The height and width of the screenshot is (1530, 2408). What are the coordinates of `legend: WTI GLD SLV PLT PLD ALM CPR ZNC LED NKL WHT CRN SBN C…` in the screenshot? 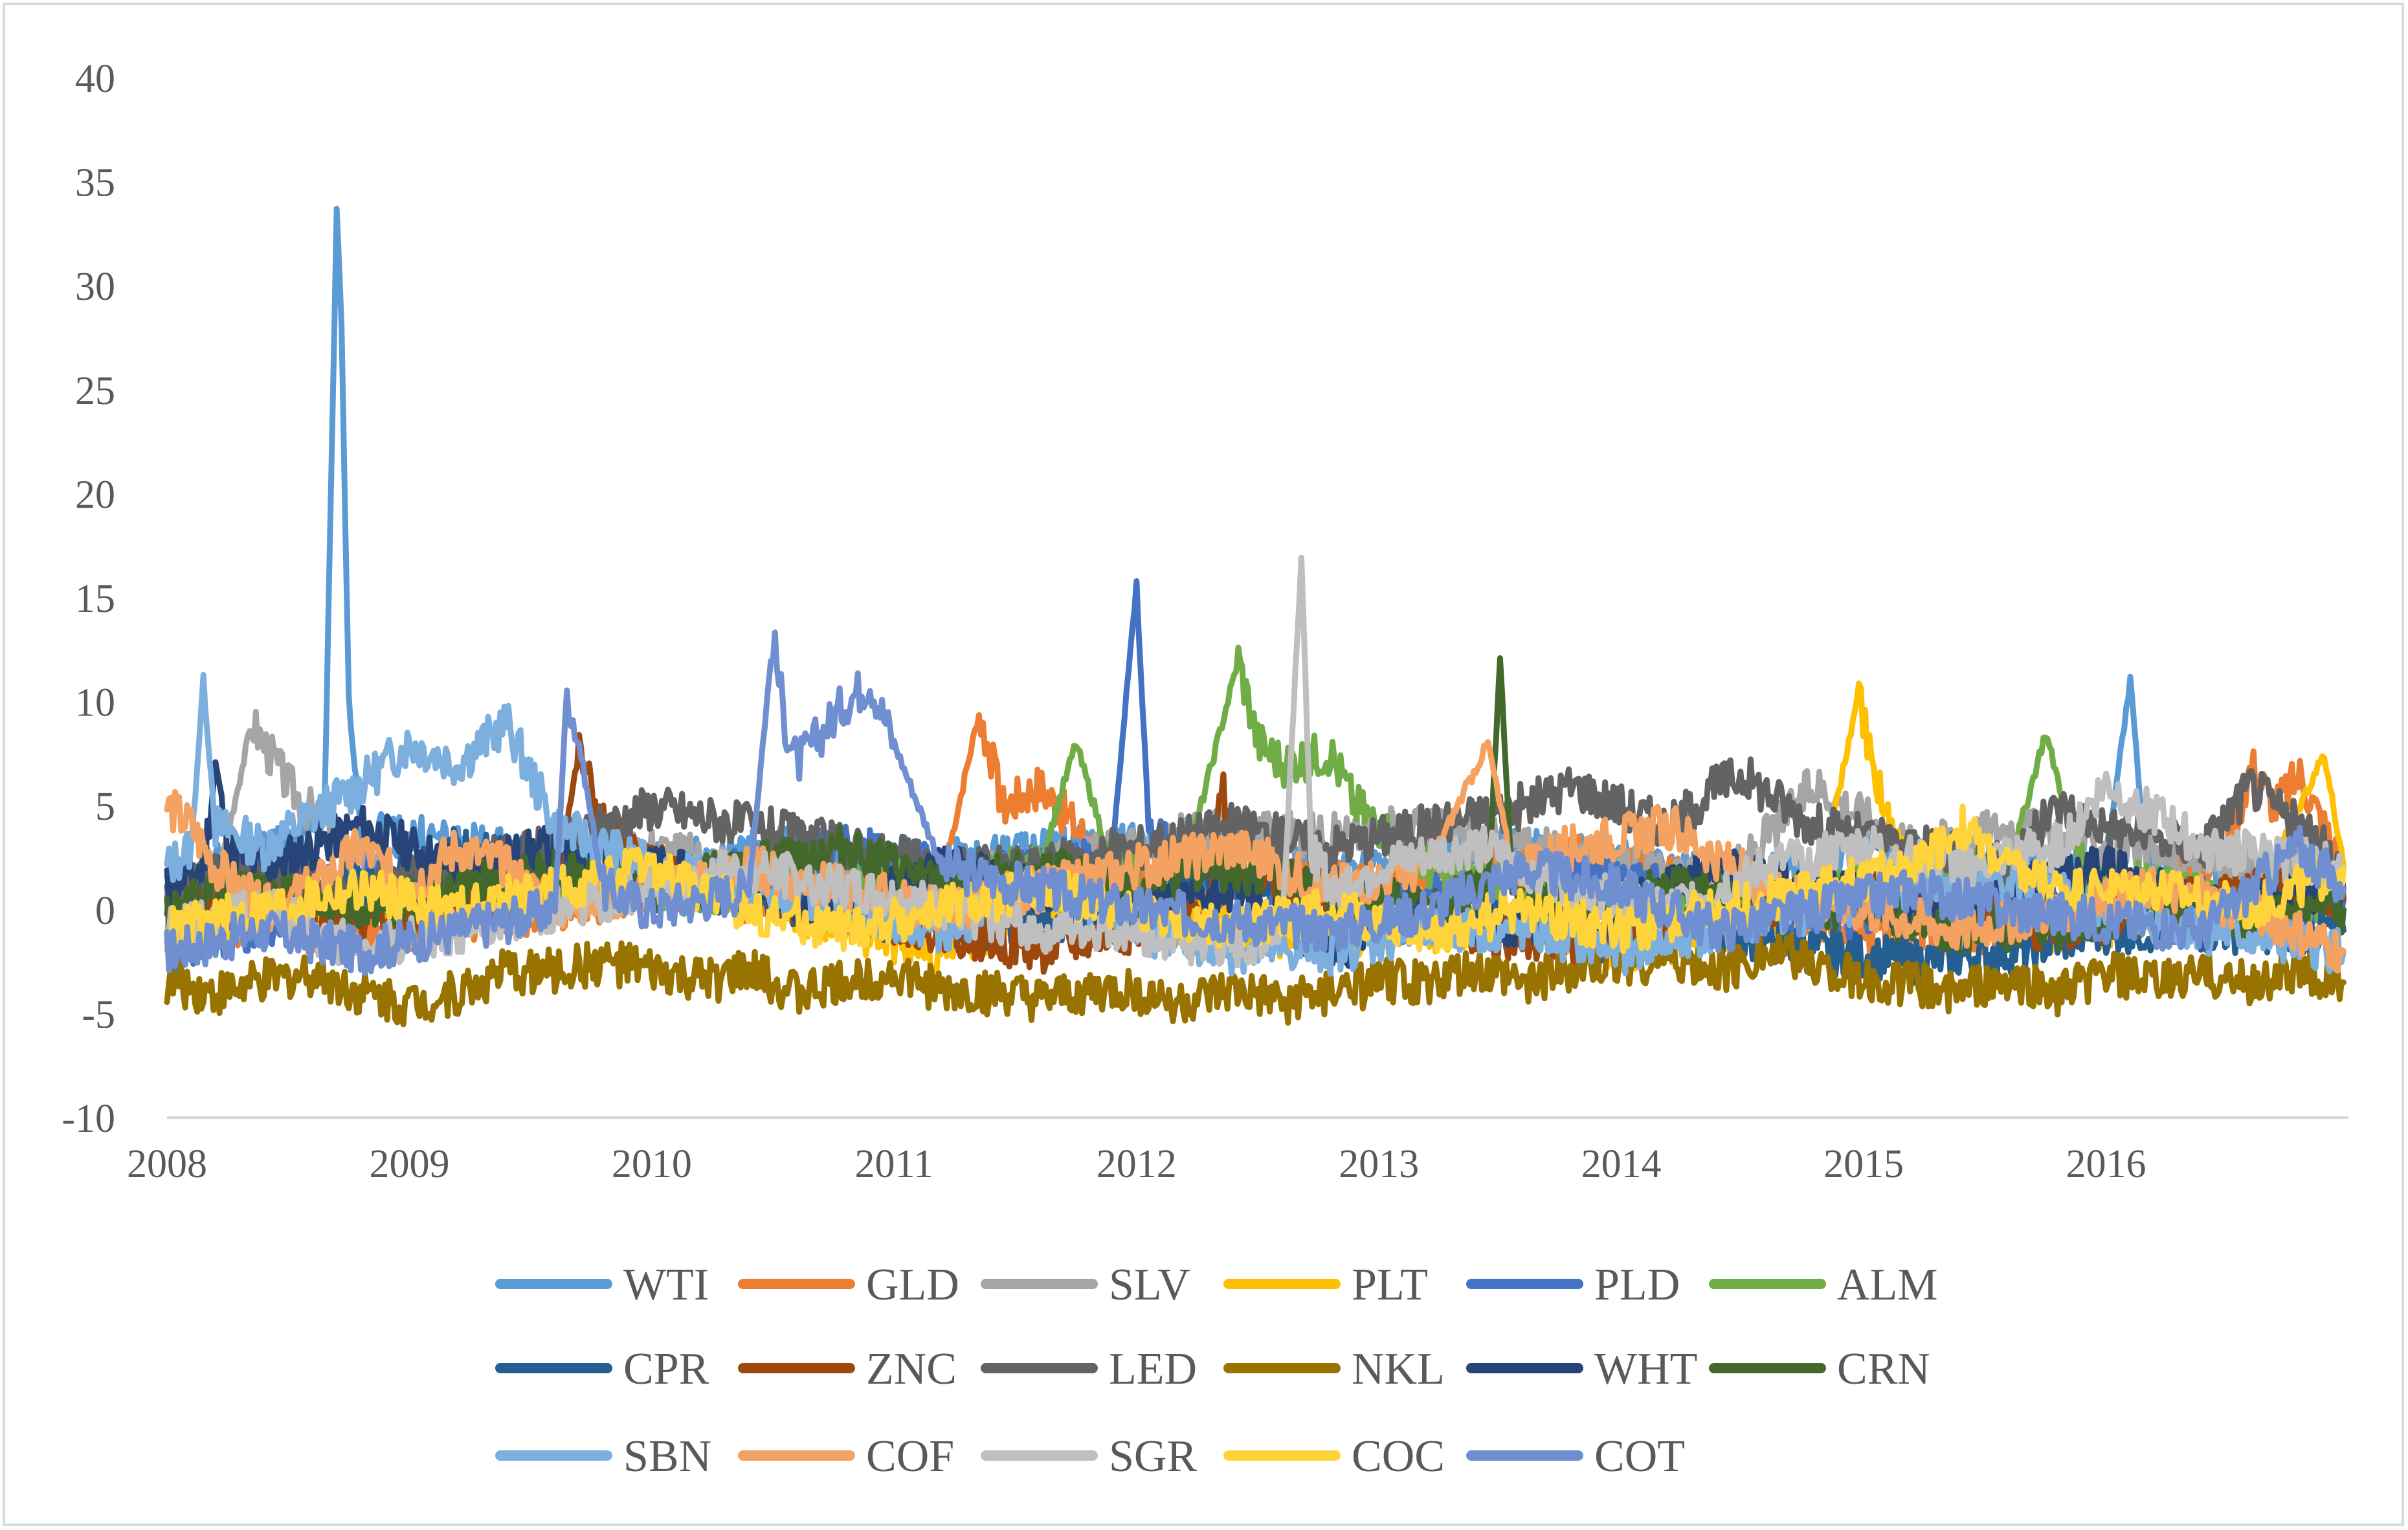 It's located at (1216, 1370).